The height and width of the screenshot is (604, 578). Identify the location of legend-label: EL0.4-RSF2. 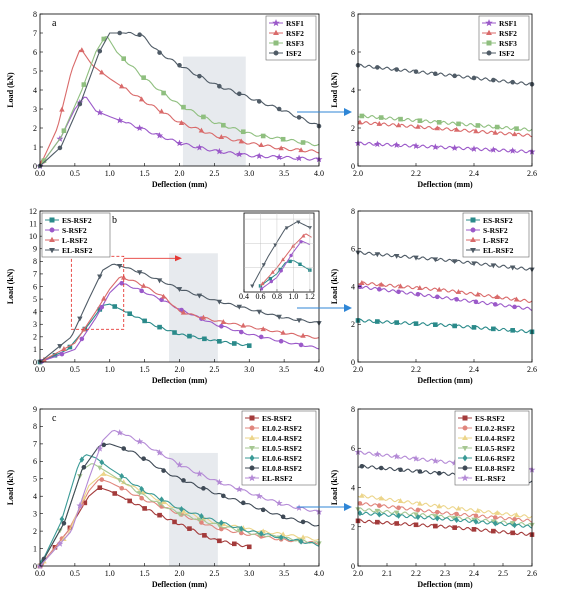
(282, 438).